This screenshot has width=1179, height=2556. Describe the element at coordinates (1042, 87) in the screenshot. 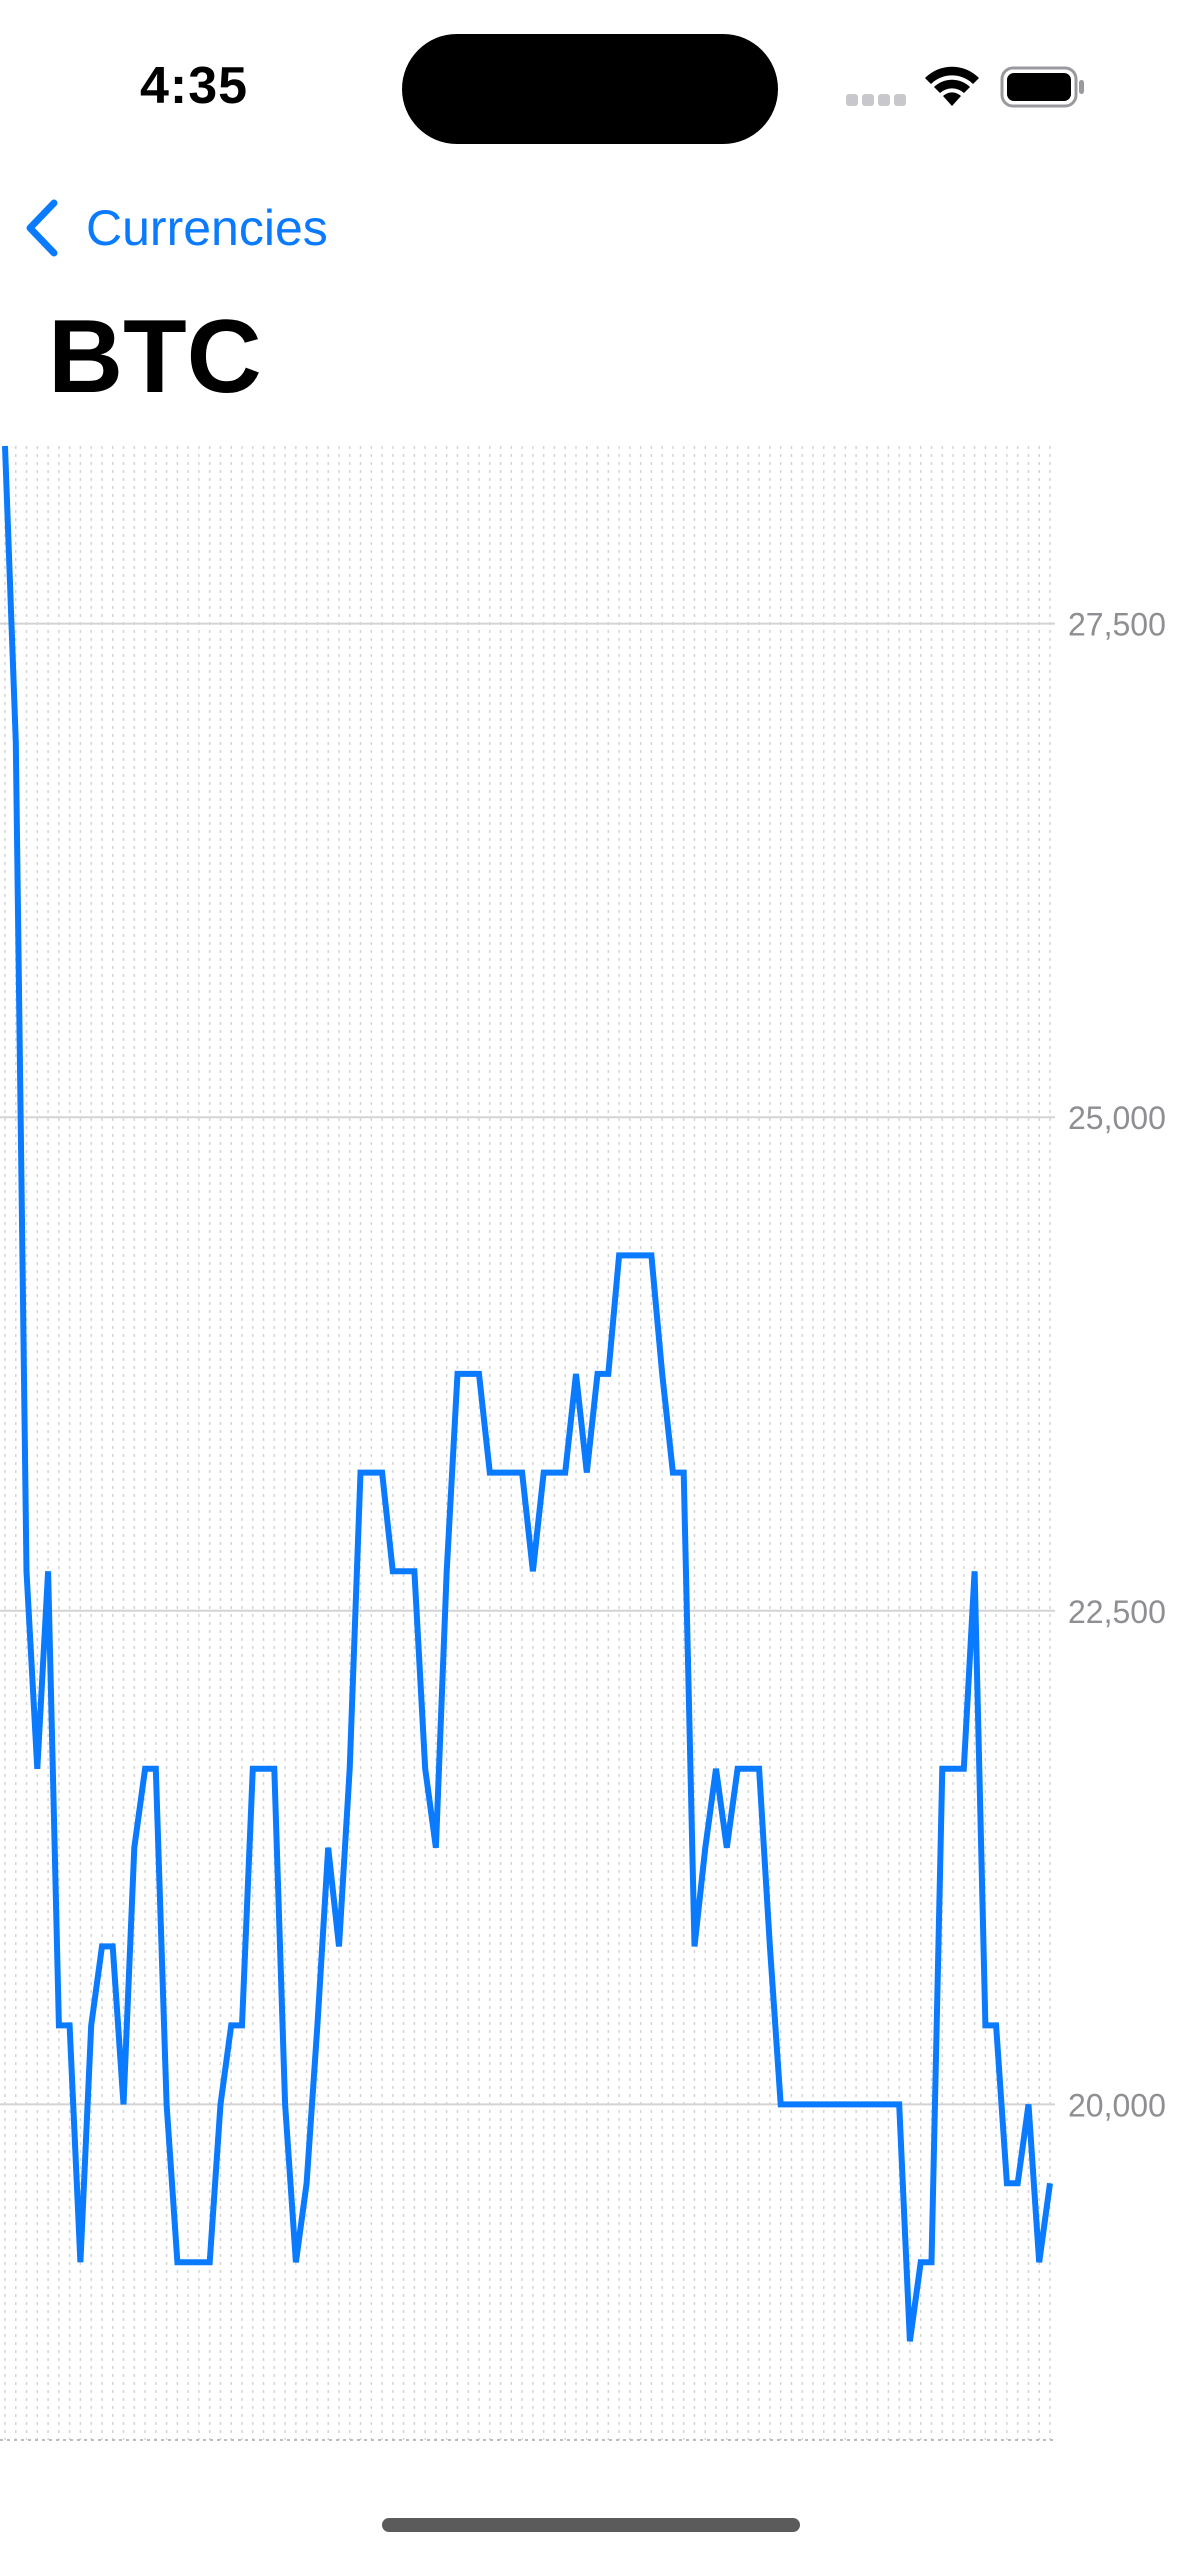

I see `battery-icon` at that location.